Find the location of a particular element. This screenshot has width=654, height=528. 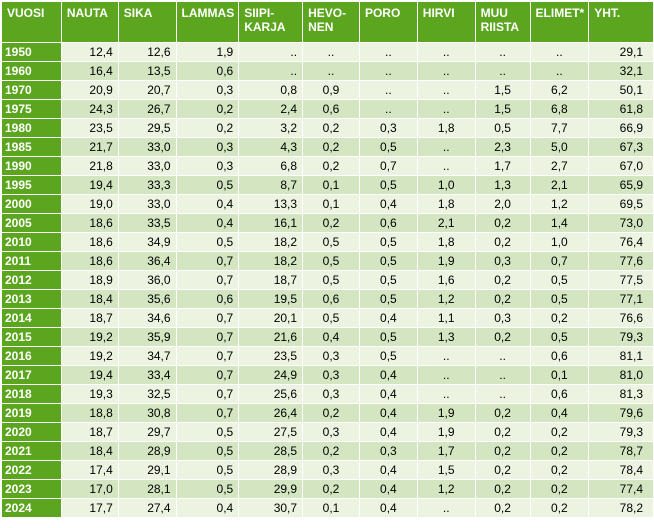

cell-hevonen: 0,6 is located at coordinates (331, 299).